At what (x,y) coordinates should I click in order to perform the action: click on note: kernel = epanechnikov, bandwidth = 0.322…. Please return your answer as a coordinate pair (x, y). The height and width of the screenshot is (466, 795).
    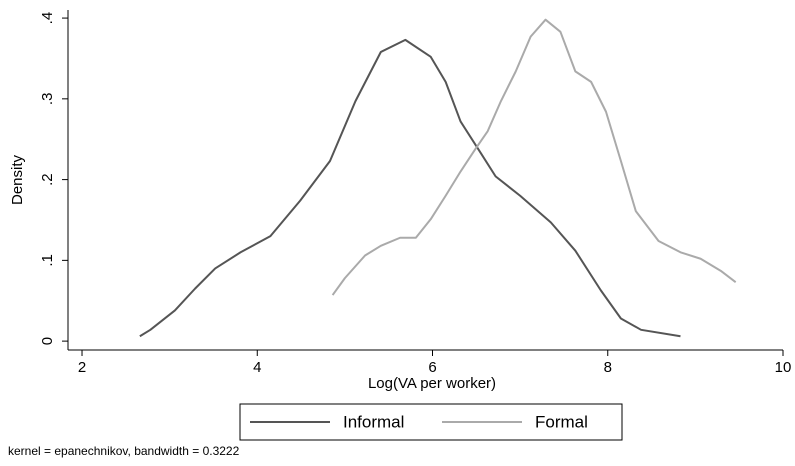
    Looking at the image, I should click on (124, 451).